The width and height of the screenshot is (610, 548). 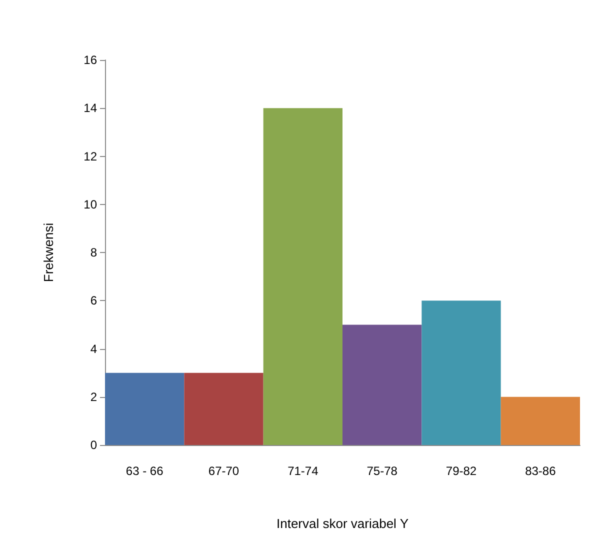 I want to click on y-tick-label: 14, so click(x=91, y=108).